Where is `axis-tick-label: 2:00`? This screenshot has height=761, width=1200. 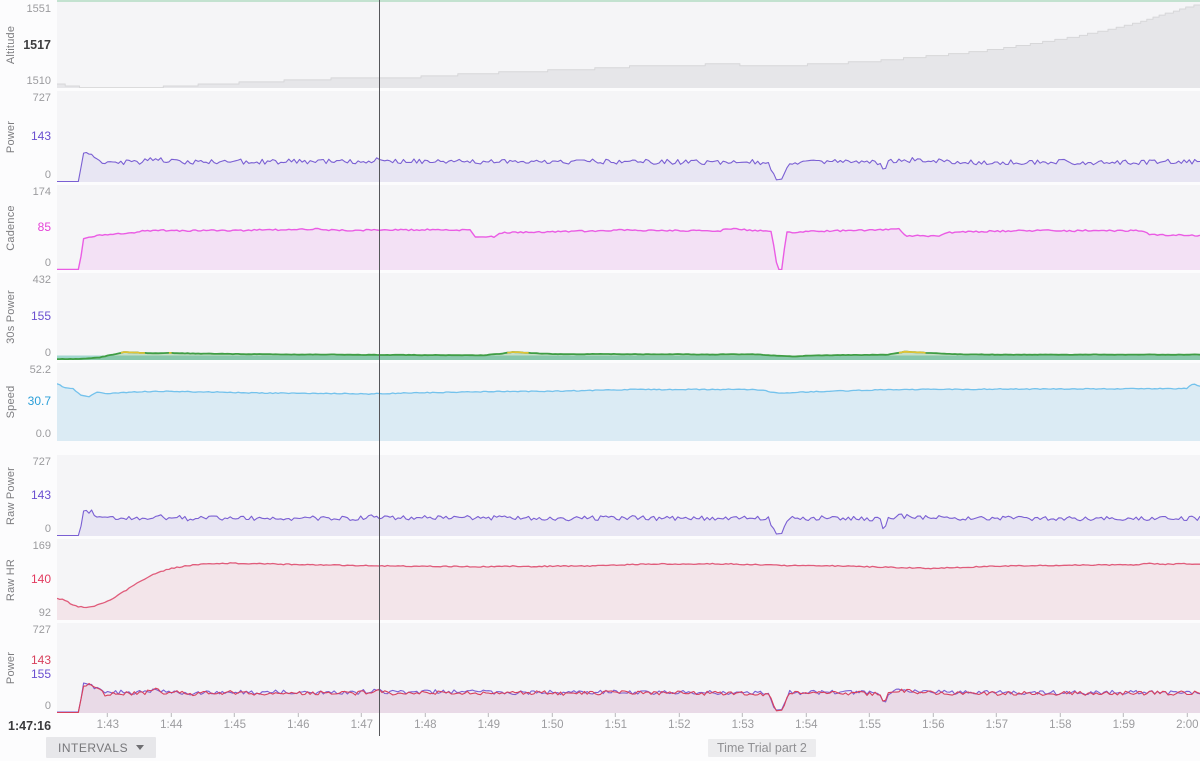
axis-tick-label: 2:00 is located at coordinates (1187, 725).